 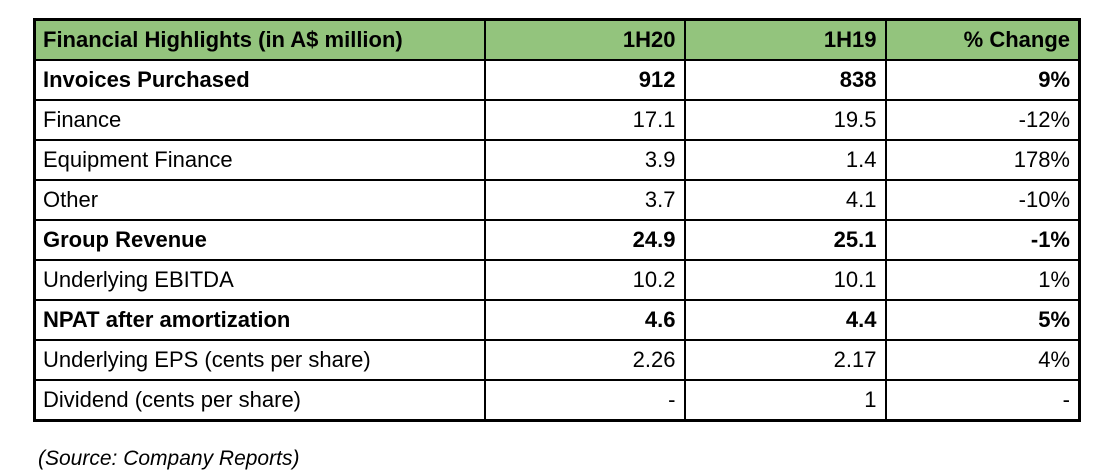 I want to click on value-1h19: 2.17, so click(x=785, y=360).